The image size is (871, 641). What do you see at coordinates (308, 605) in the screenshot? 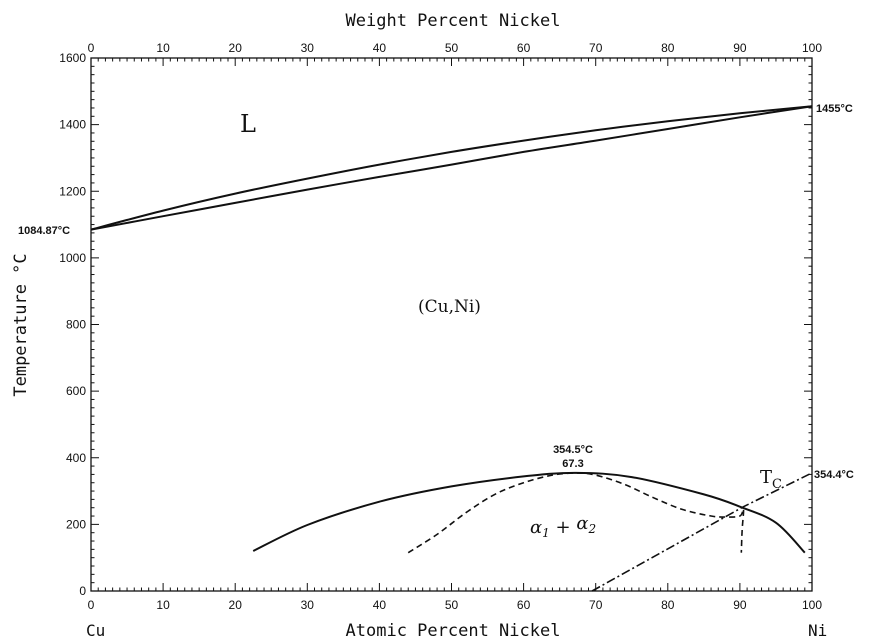
I see `x-bottom-tick-label: 30` at bounding box center [308, 605].